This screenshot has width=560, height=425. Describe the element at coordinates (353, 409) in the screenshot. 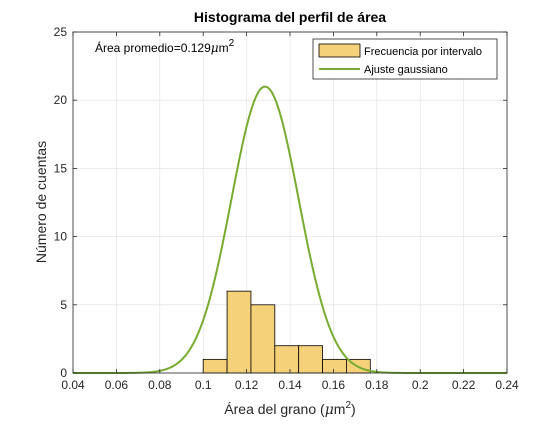

I see `x-axis-label-close: )` at that location.